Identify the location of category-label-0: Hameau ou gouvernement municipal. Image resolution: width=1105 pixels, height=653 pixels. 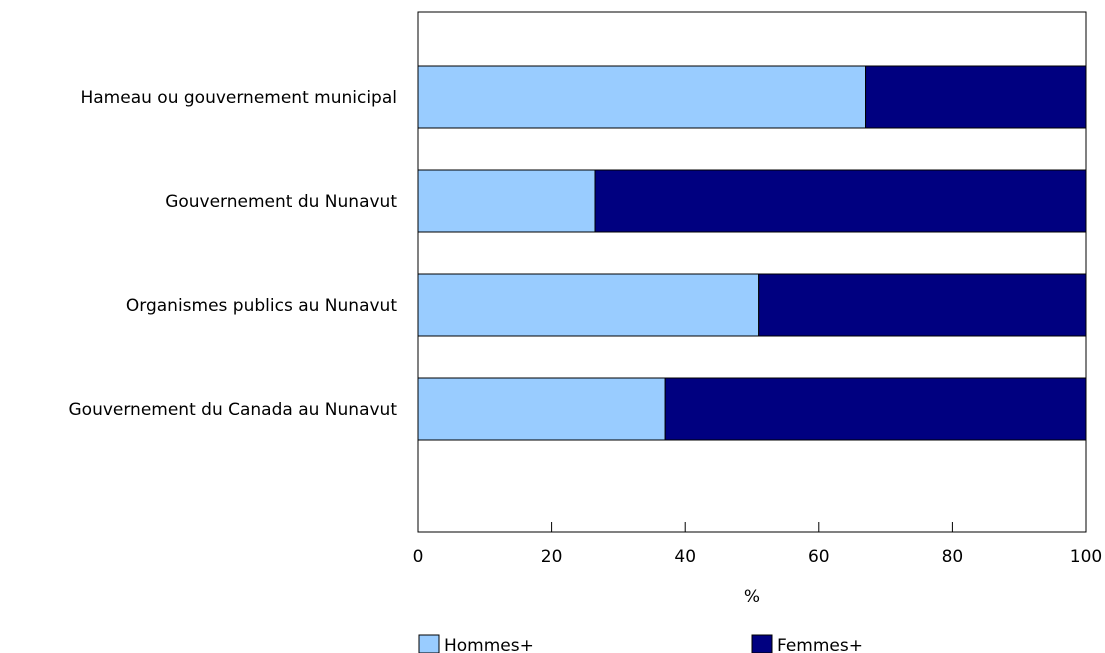
(238, 98).